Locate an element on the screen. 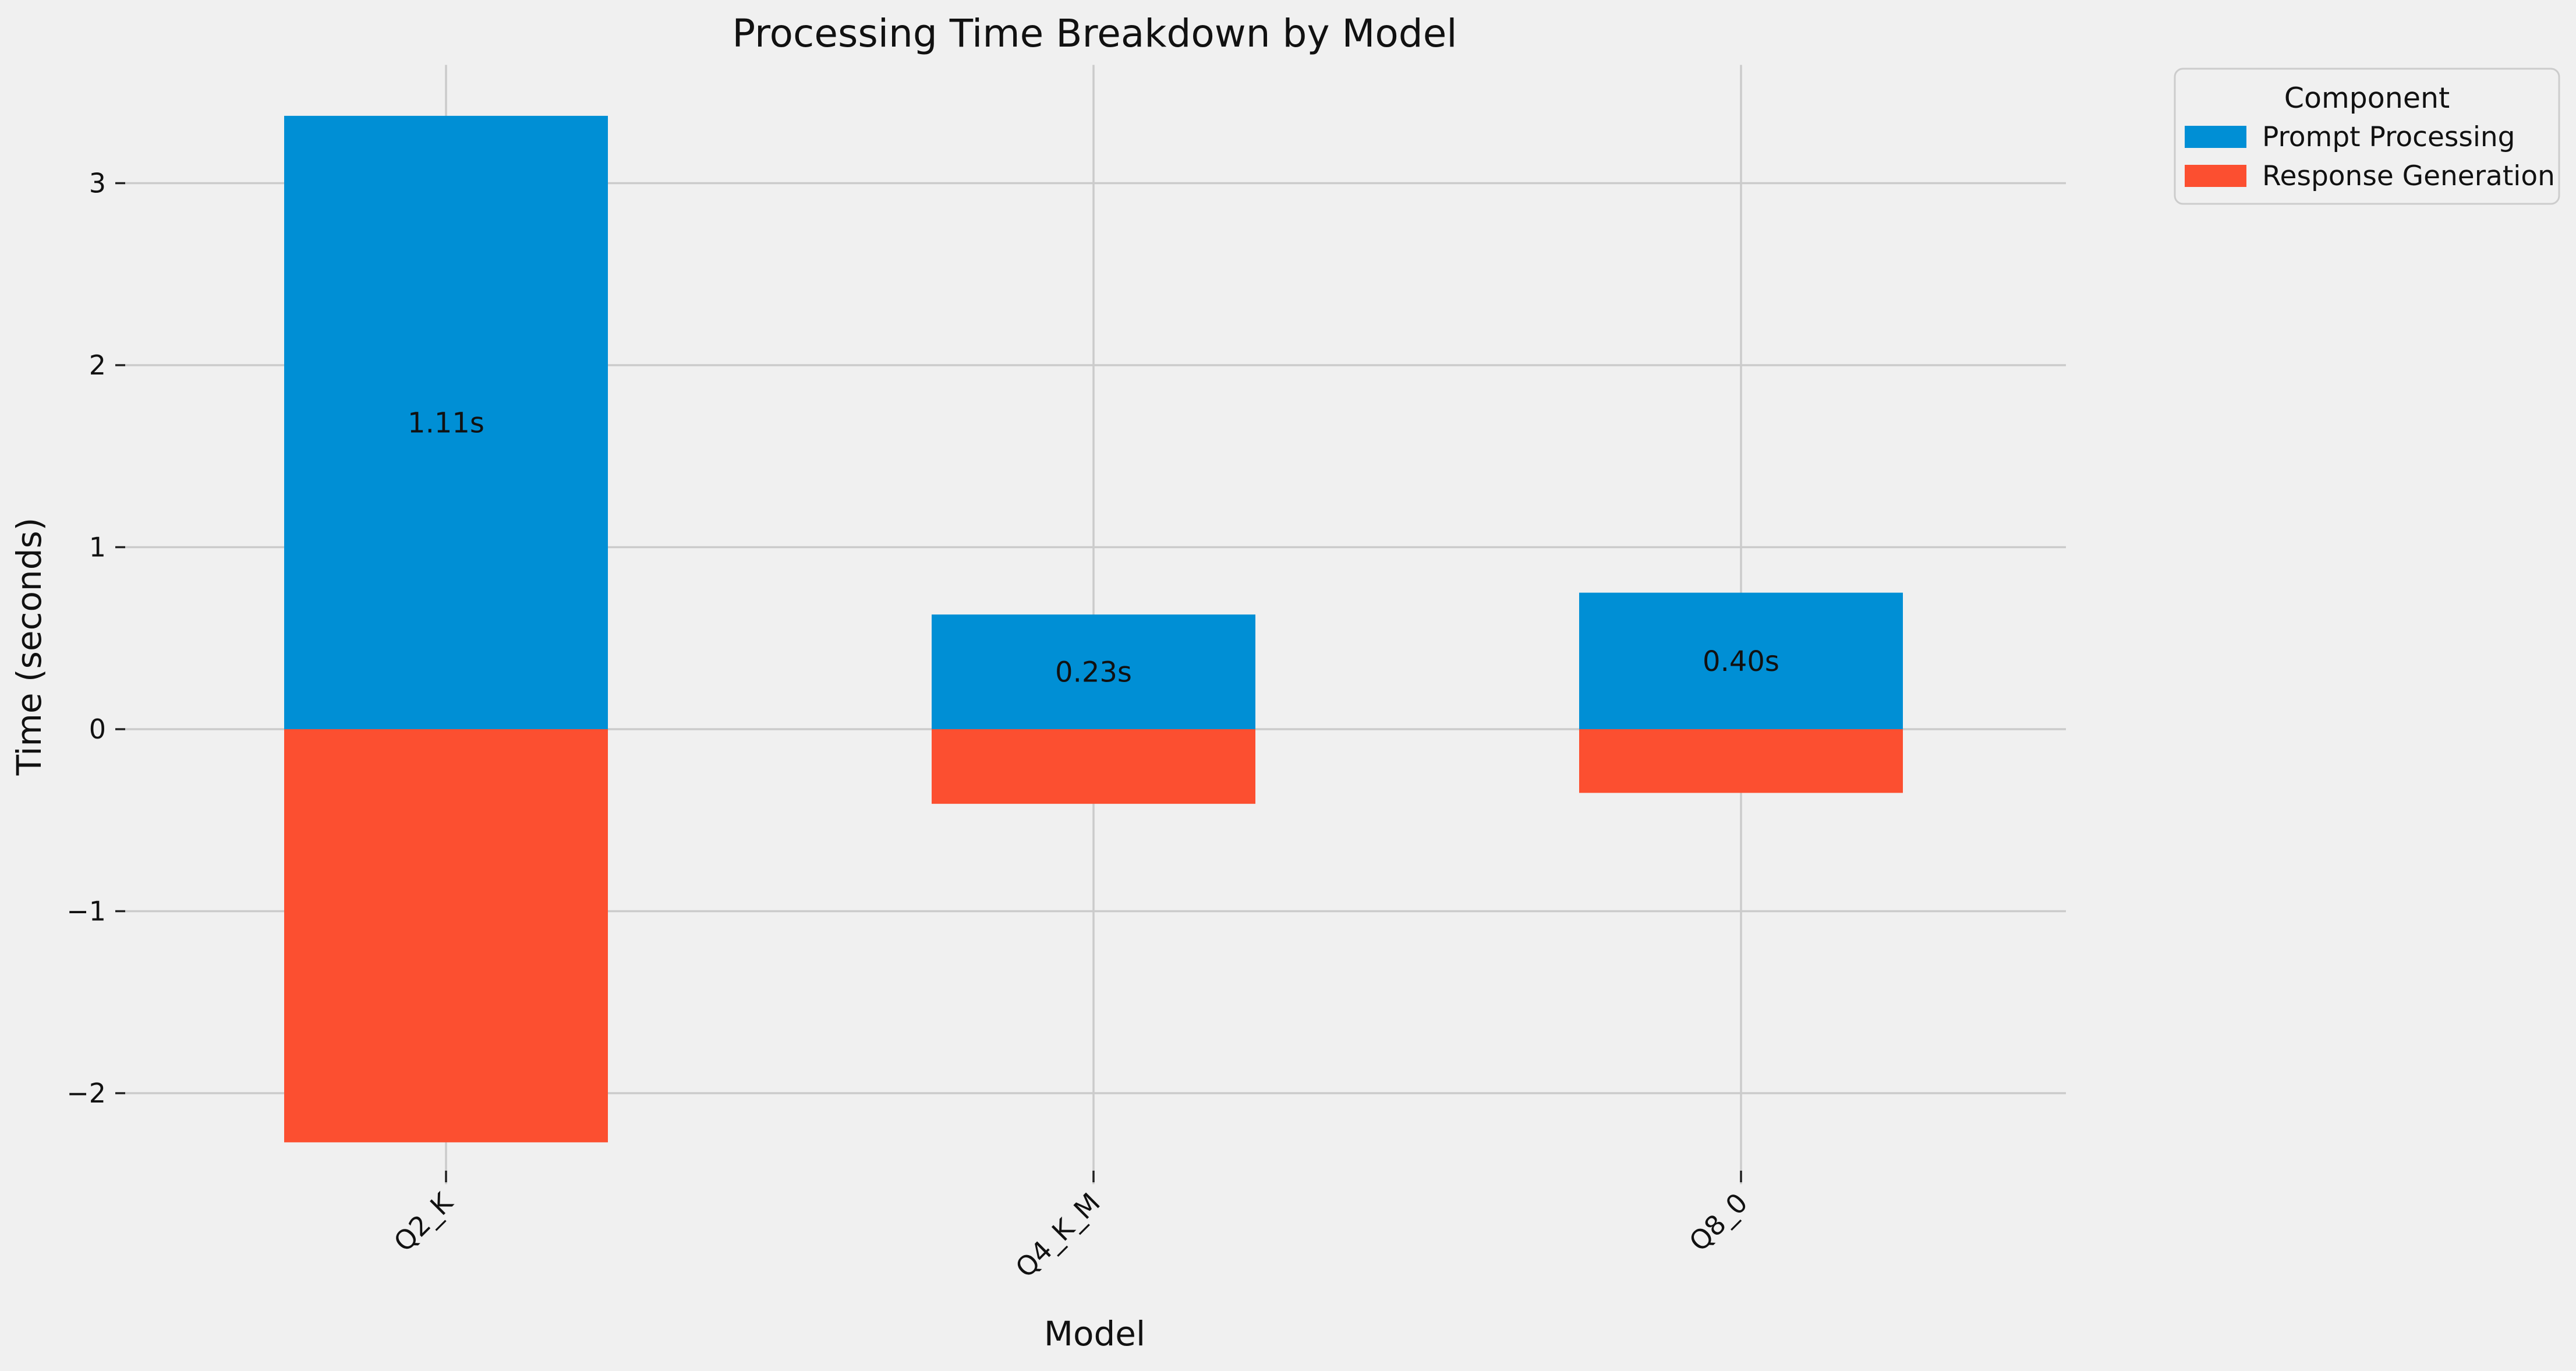  legend-label-response-generation: Response Generation is located at coordinates (2408, 176).